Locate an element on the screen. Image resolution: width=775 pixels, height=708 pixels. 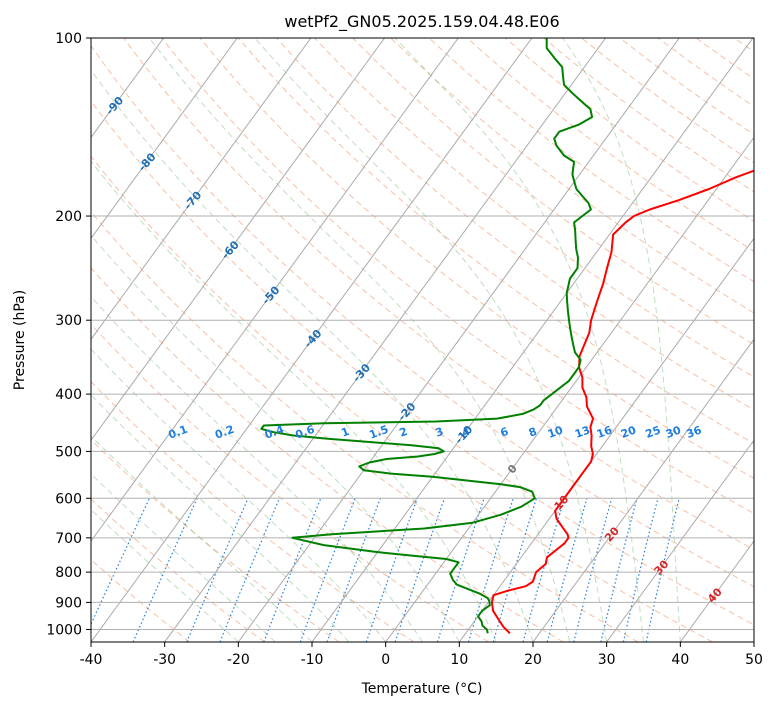
y-axis-label: Pressure (hPa) is located at coordinates (20, 340).